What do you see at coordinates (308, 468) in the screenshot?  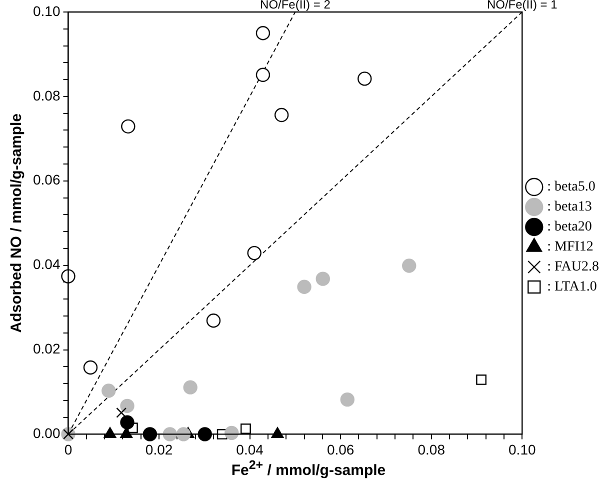 I see `x-axis-title: Fe$^{2+}$ / mmol/g-sample` at bounding box center [308, 468].